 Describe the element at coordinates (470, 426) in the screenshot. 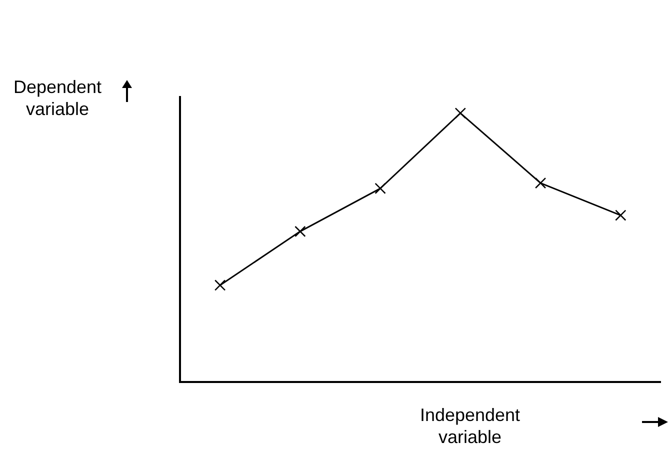

I see `x-axis-title: Independent variable` at that location.